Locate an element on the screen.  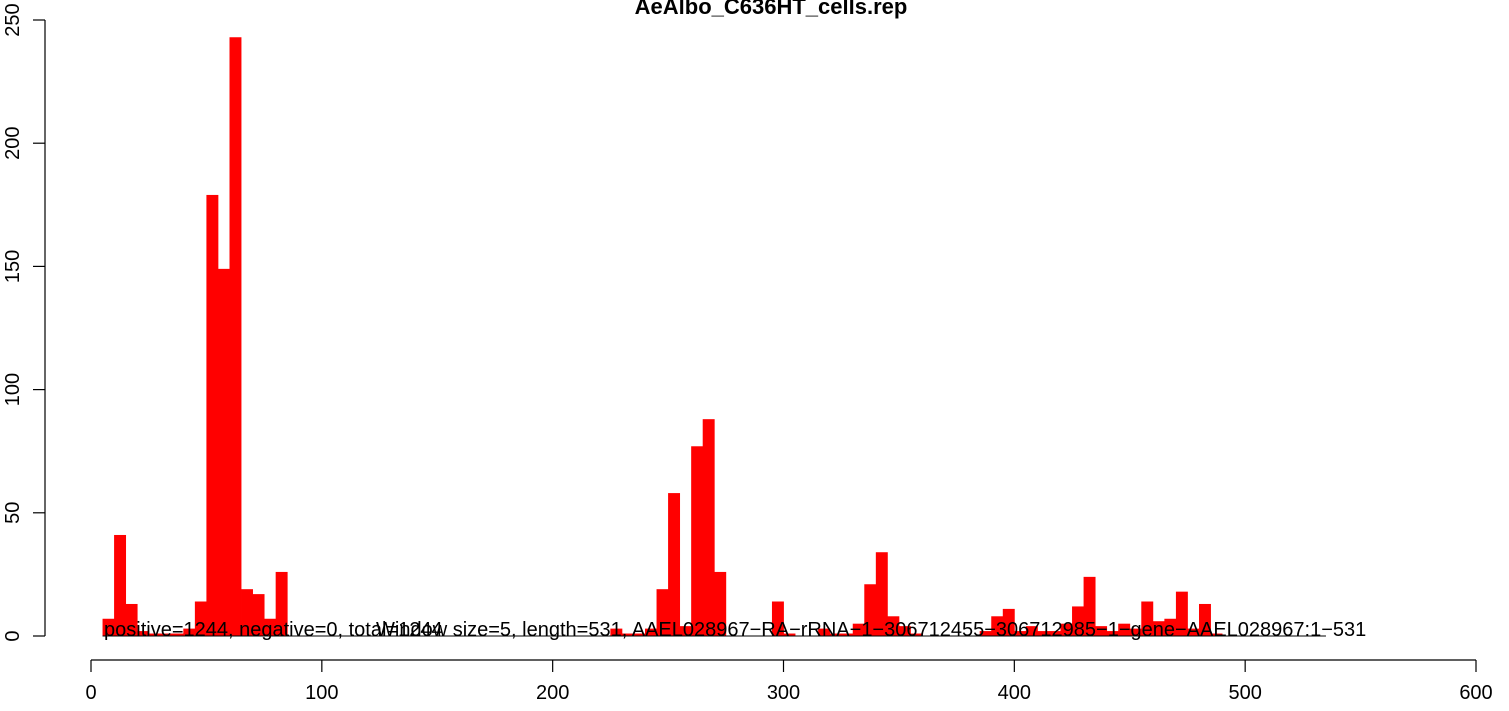
x-tick-label: 100 is located at coordinates (321, 693).